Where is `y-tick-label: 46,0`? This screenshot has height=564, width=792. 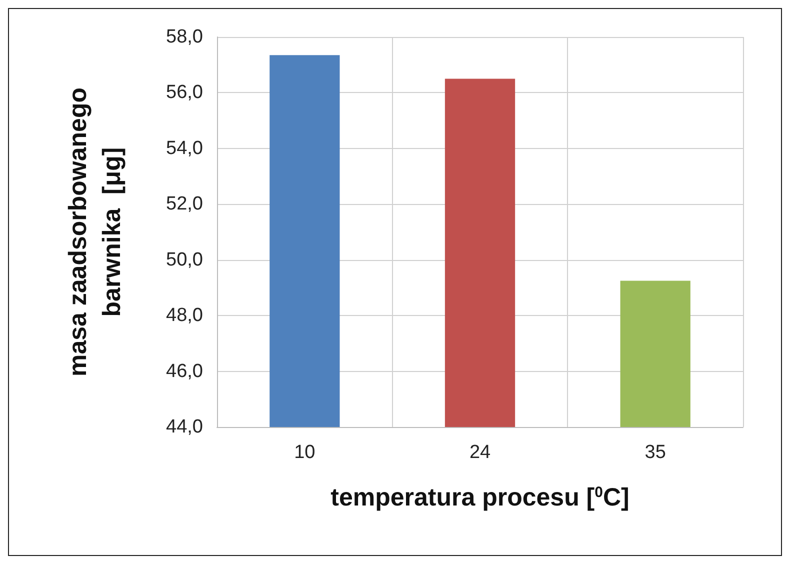 y-tick-label: 46,0 is located at coordinates (184, 371).